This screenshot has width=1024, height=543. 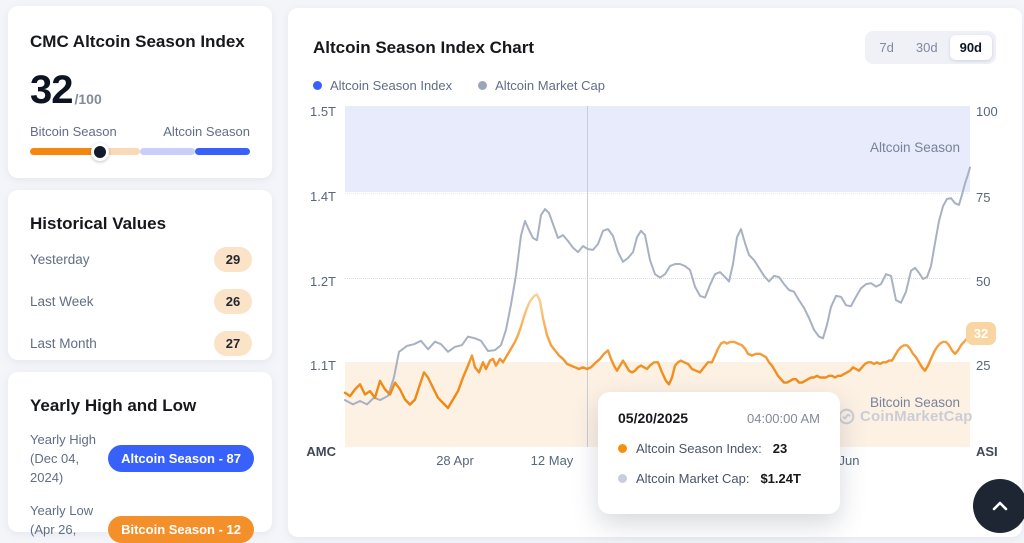 What do you see at coordinates (88, 99) in the screenshot?
I see `index-max-label: /100` at bounding box center [88, 99].